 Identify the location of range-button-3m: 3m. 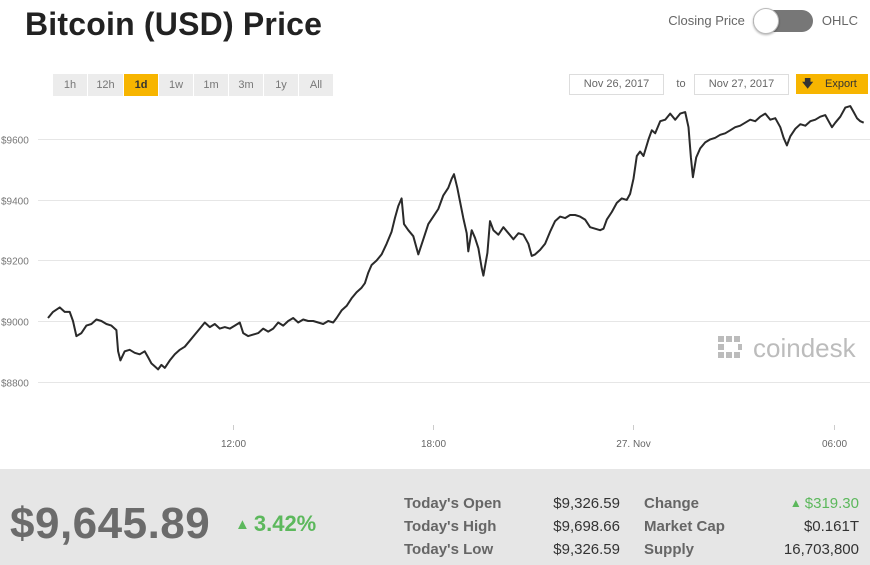
(246, 85).